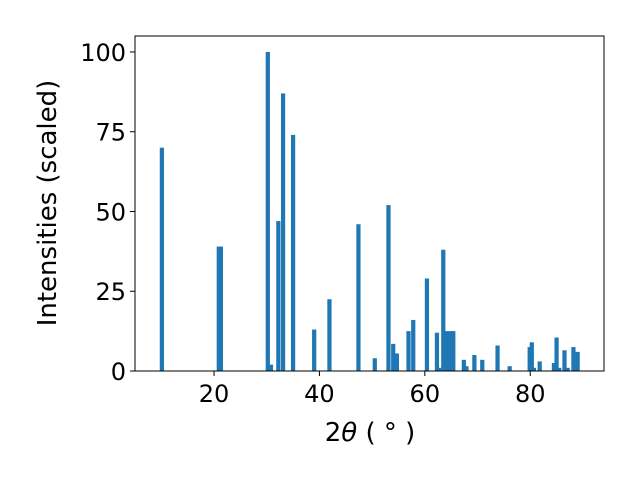 This screenshot has width=640, height=485. What do you see at coordinates (319, 394) in the screenshot?
I see `x-tick-label: 40` at bounding box center [319, 394].